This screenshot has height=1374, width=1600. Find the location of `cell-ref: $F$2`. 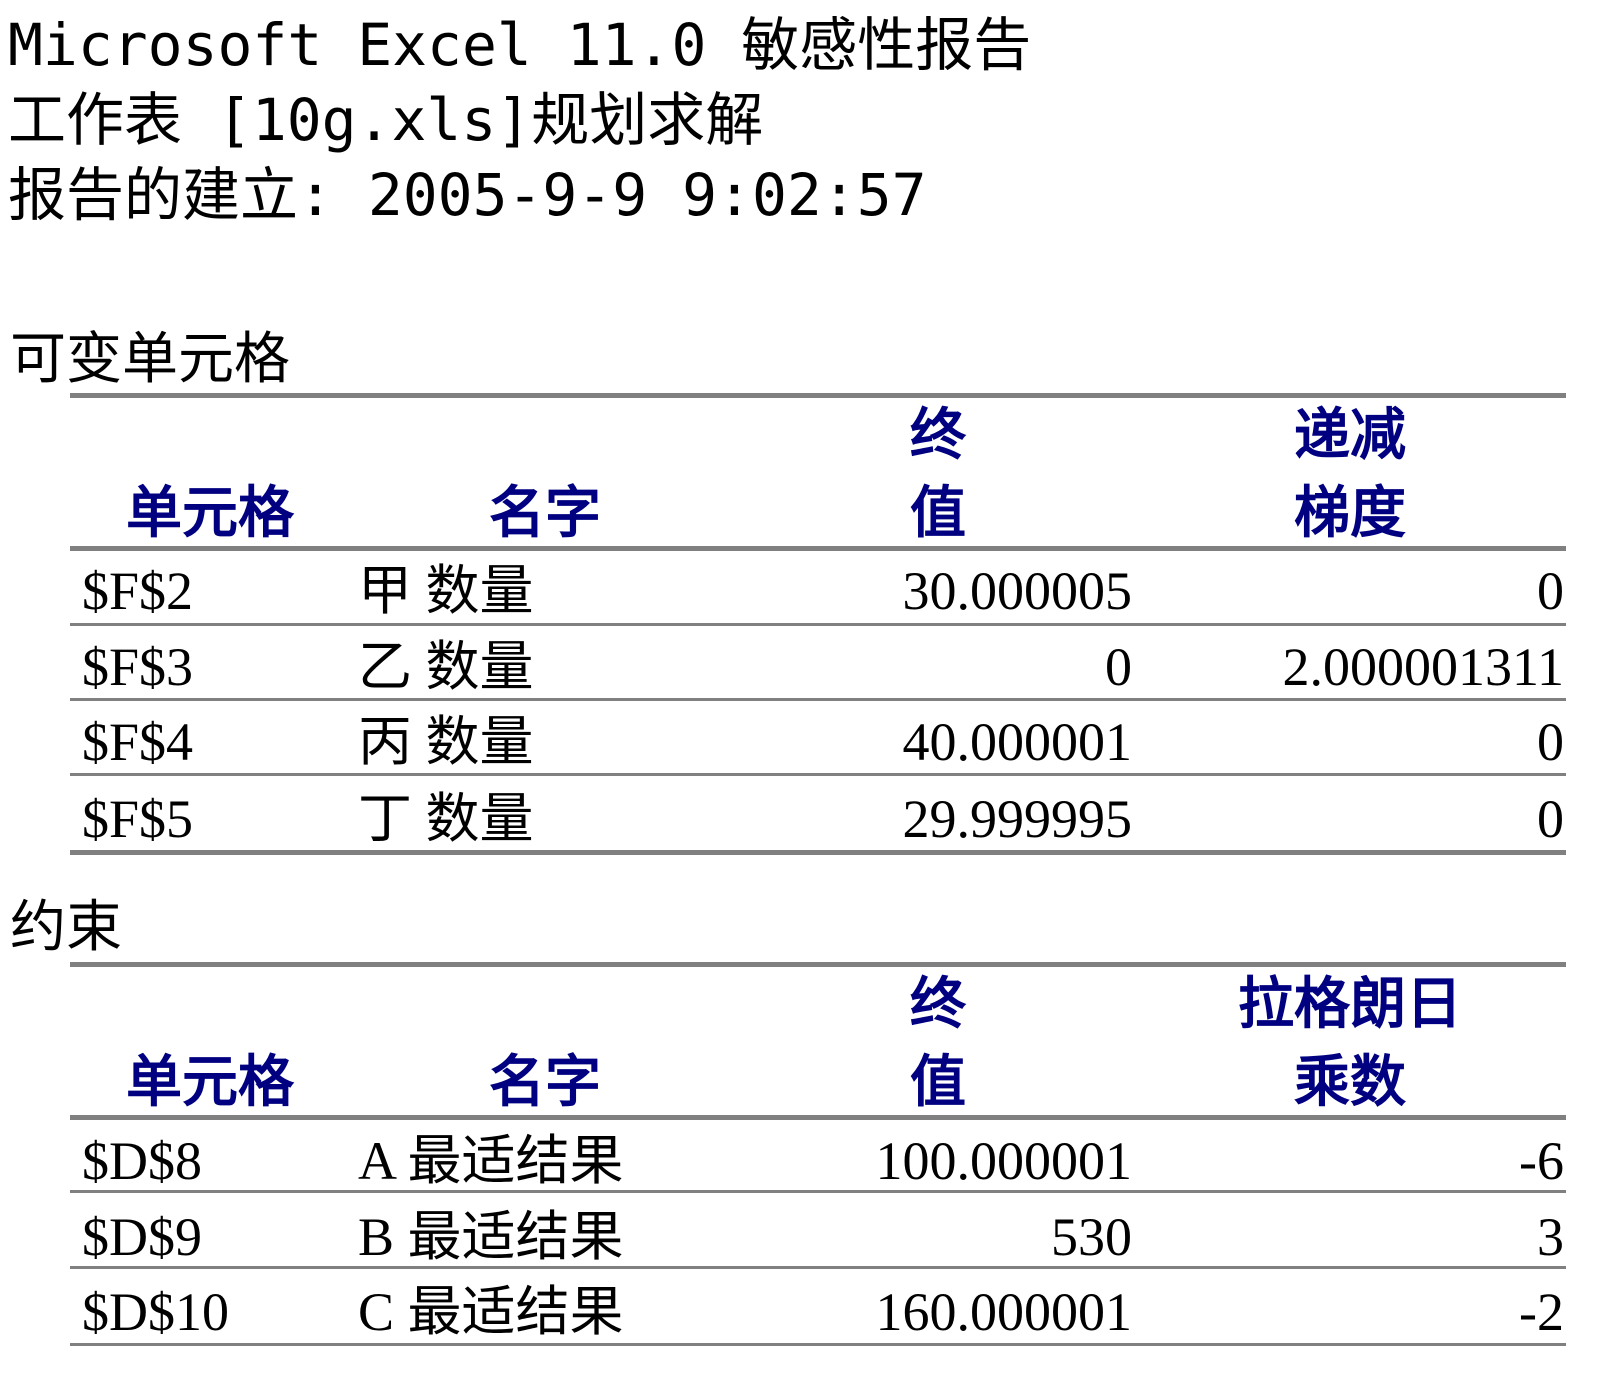

cell-ref: $F$2 is located at coordinates (138, 591).